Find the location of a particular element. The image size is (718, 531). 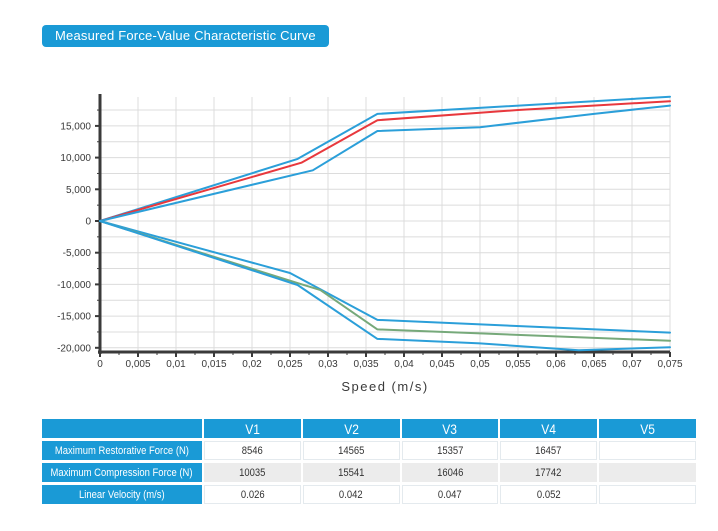

value-cell-compression-v2: 15541 is located at coordinates (351, 472).